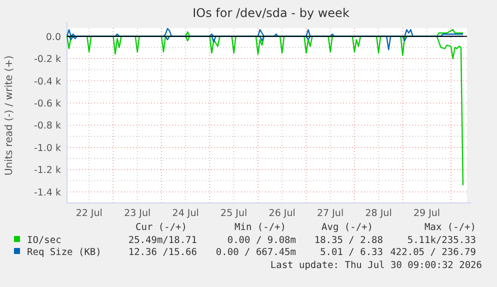  I want to click on y-axis-title: Units read (-) / write (+), so click(9, 115).